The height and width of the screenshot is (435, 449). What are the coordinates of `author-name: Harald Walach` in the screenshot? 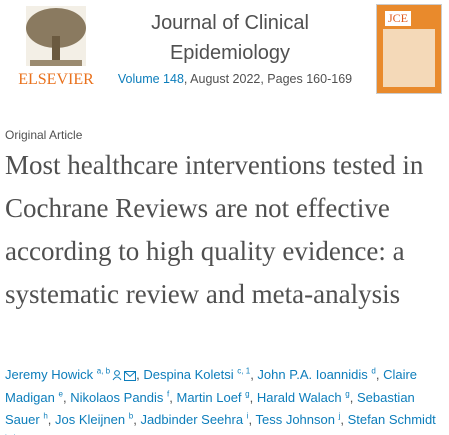 It's located at (299, 397).